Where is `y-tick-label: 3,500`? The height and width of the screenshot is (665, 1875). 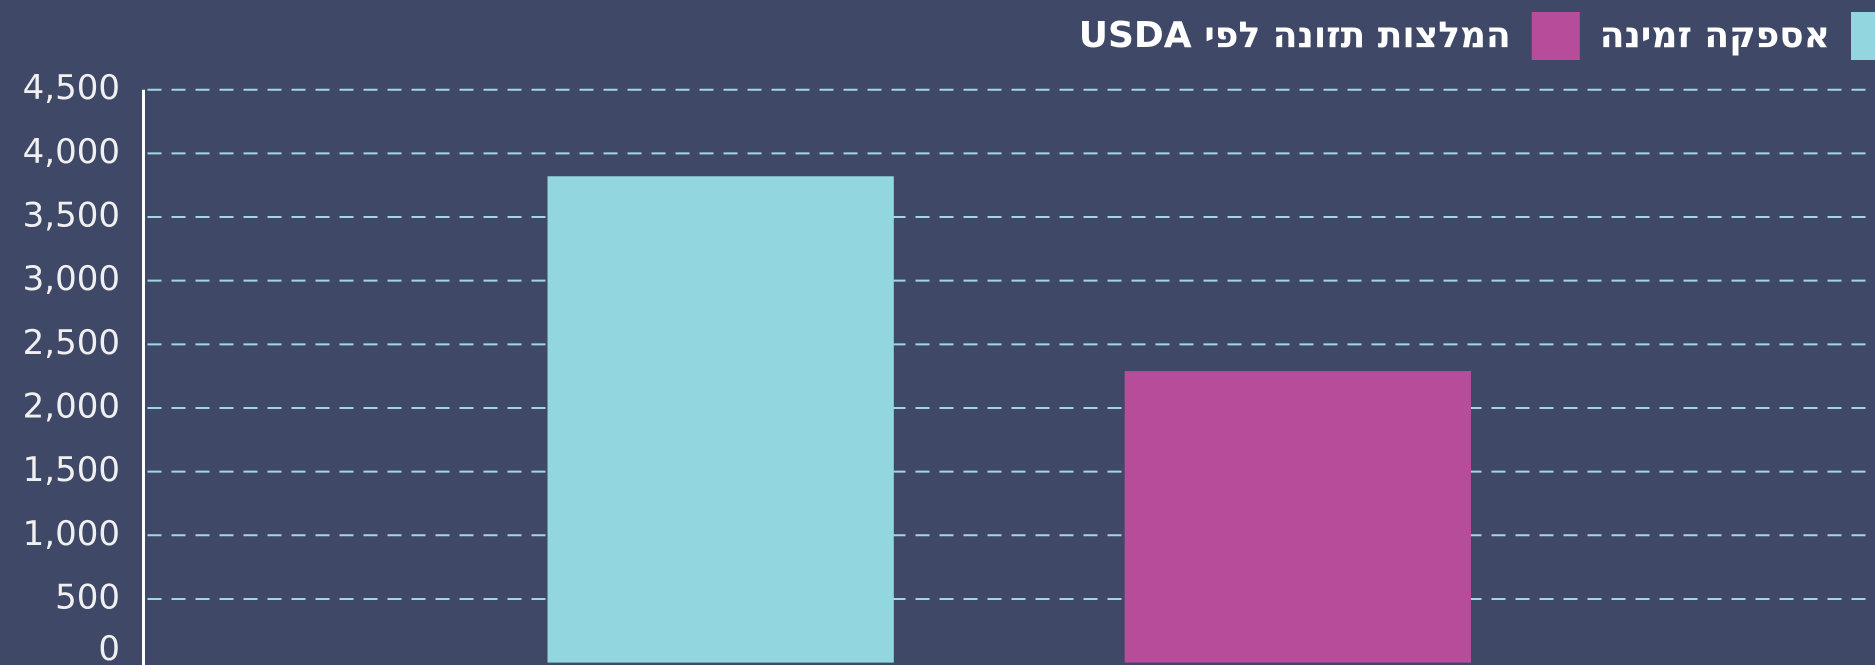
y-tick-label: 3,500 is located at coordinates (71, 216).